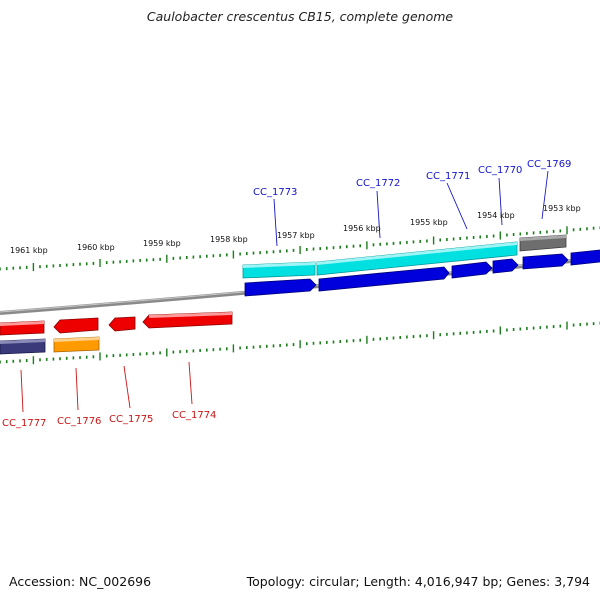  Describe the element at coordinates (549, 164) in the screenshot. I see `gene-label-cc1769: CC_1769` at that location.